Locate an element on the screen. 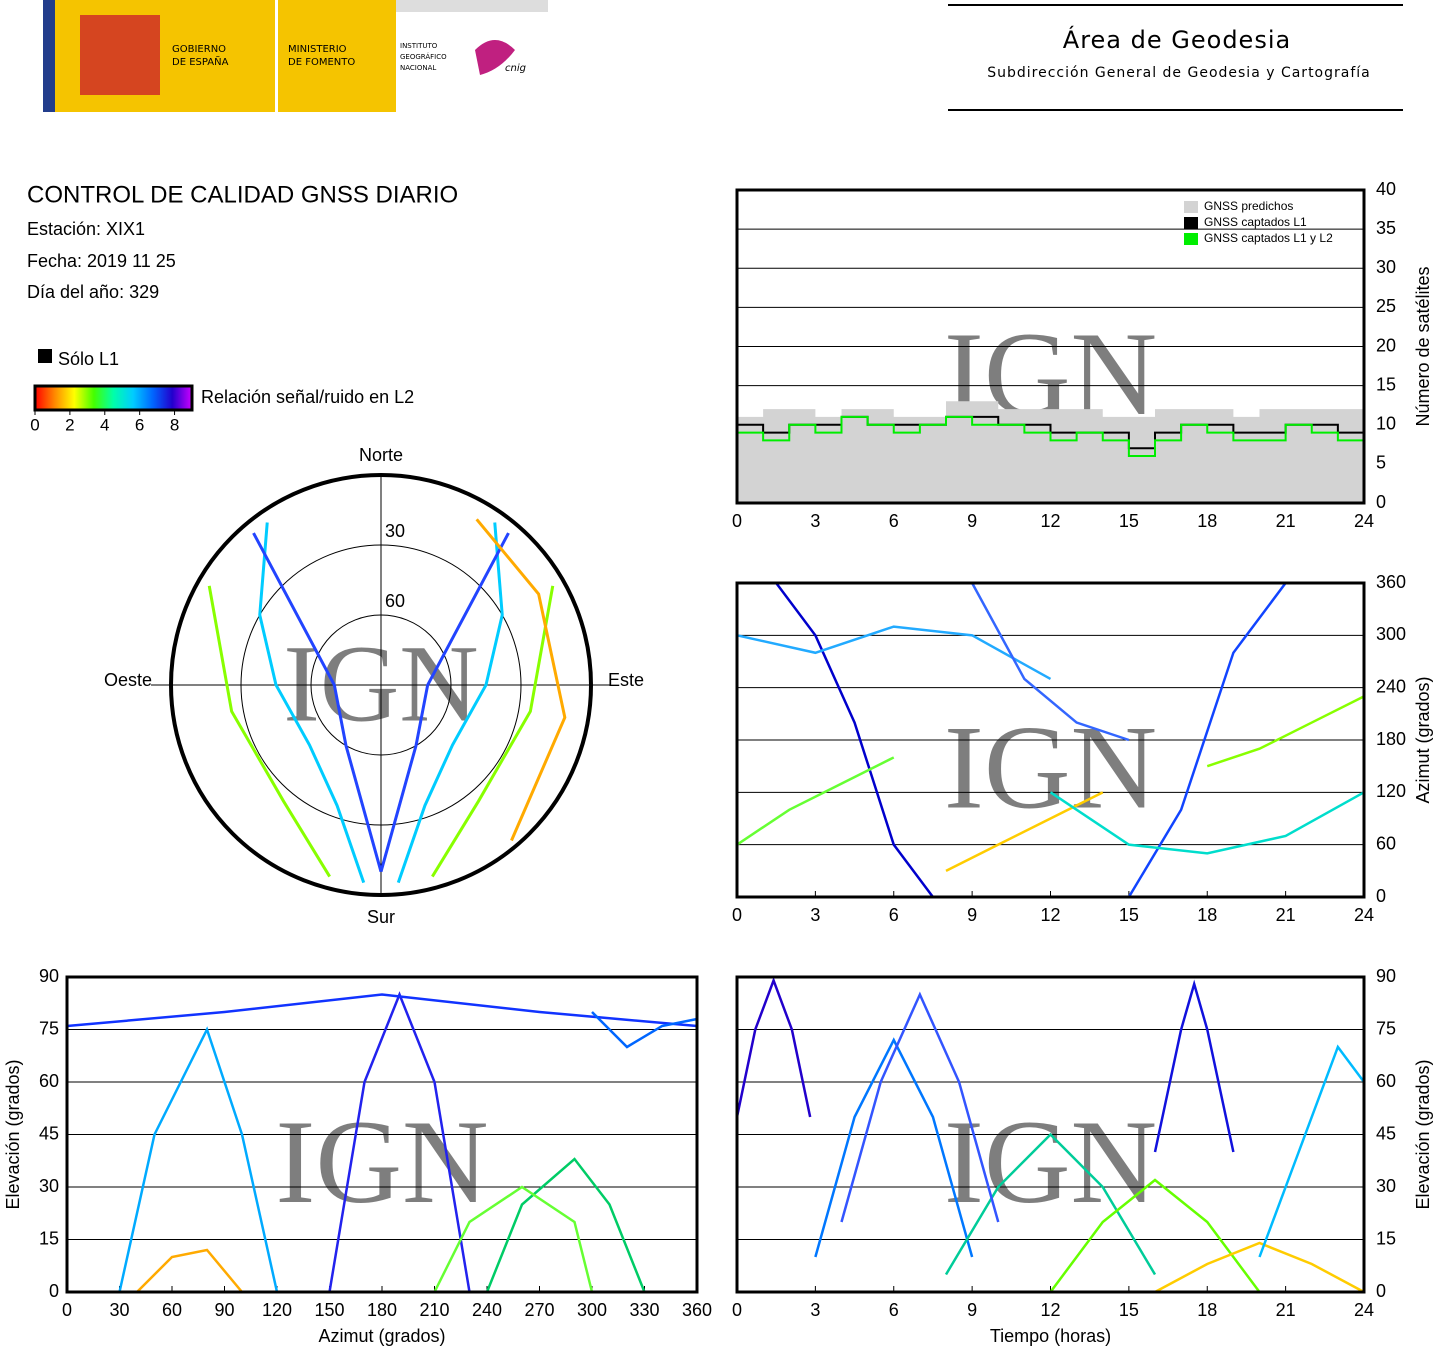  ign-text: GEOGRÁFICO is located at coordinates (423, 56).